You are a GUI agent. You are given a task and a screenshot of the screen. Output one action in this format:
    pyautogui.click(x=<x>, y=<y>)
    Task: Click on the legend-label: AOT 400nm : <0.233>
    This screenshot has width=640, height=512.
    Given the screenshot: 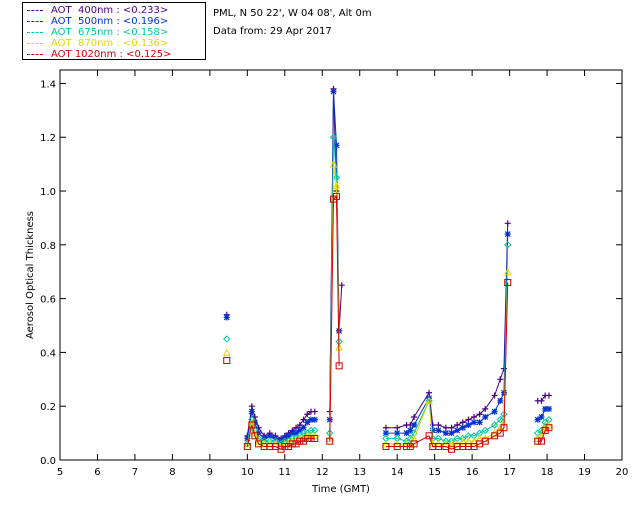 What is the action you would take?
    pyautogui.click(x=110, y=10)
    